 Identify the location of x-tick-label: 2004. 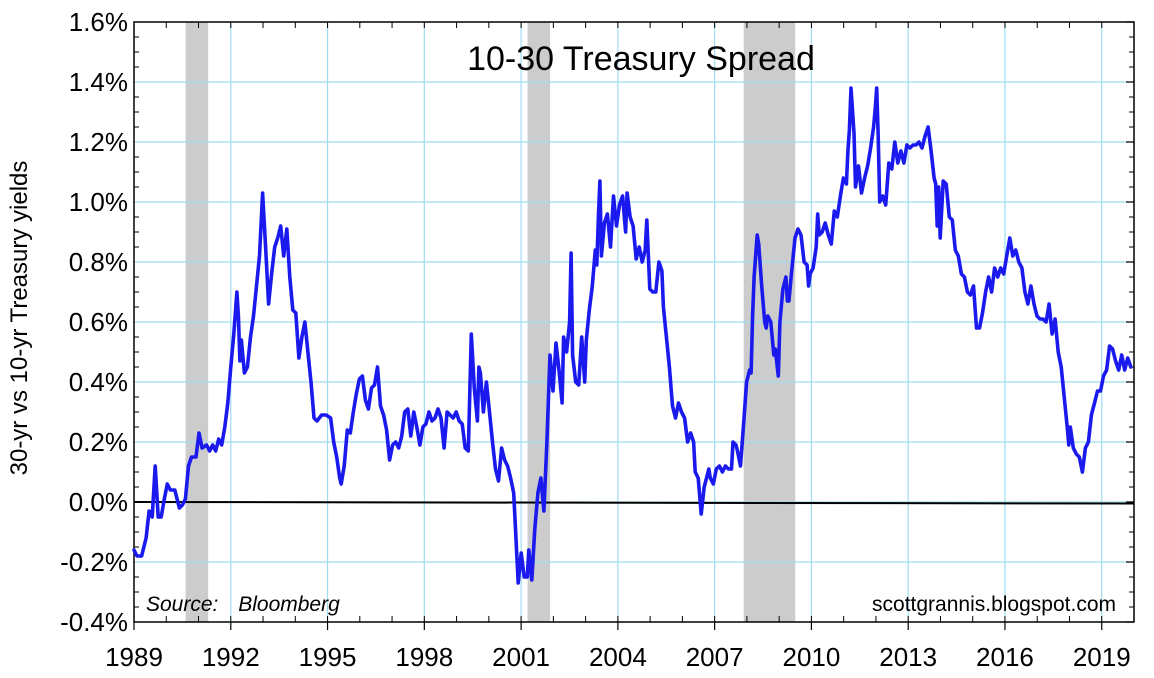
(618, 657).